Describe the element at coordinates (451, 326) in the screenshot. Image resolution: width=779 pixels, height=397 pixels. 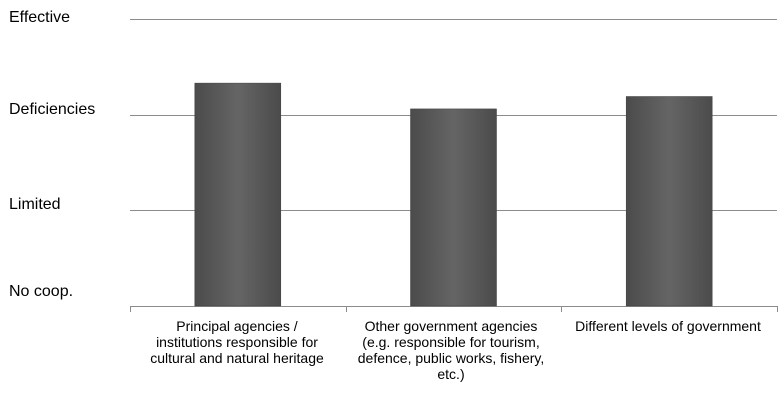
I see `category-line: Other government agencies` at that location.